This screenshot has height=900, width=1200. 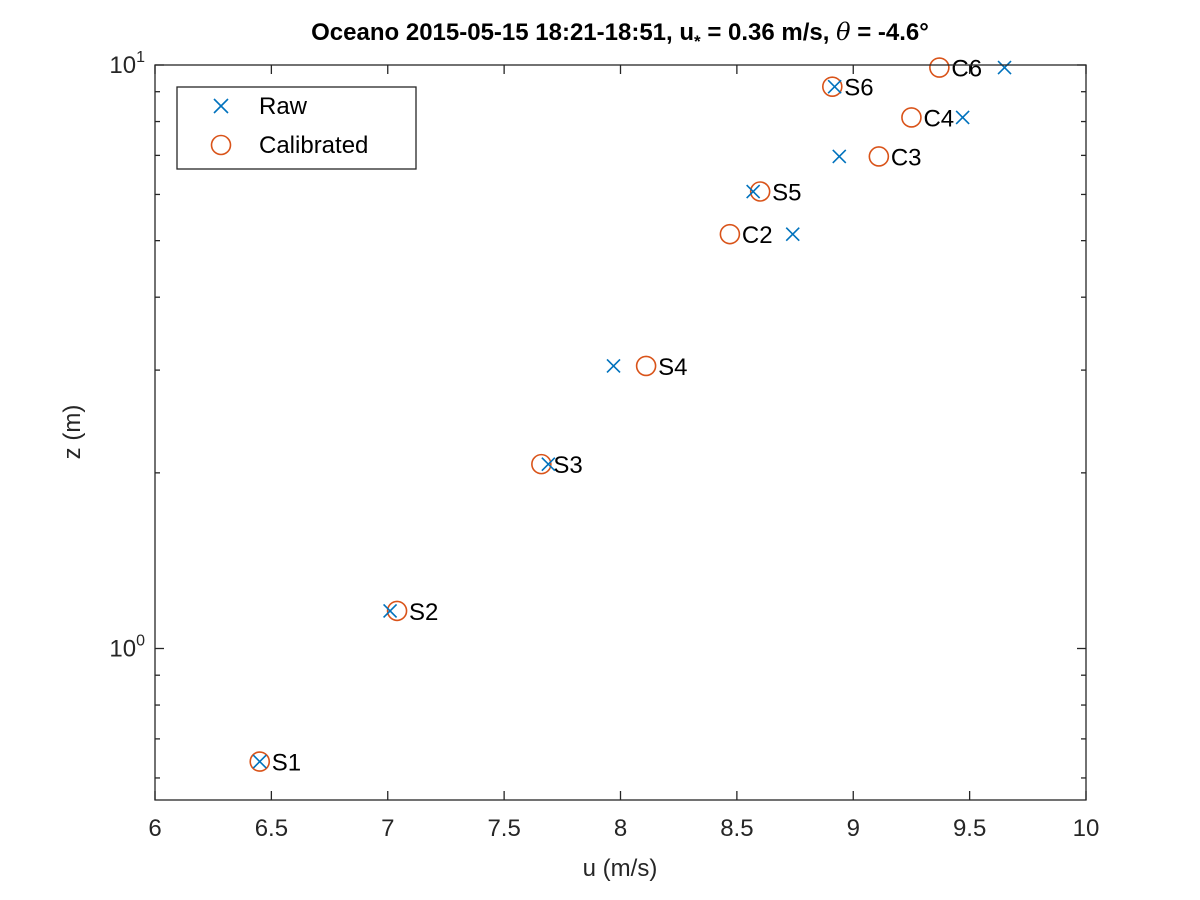 I want to click on x-tick-label: 8, so click(x=620, y=828).